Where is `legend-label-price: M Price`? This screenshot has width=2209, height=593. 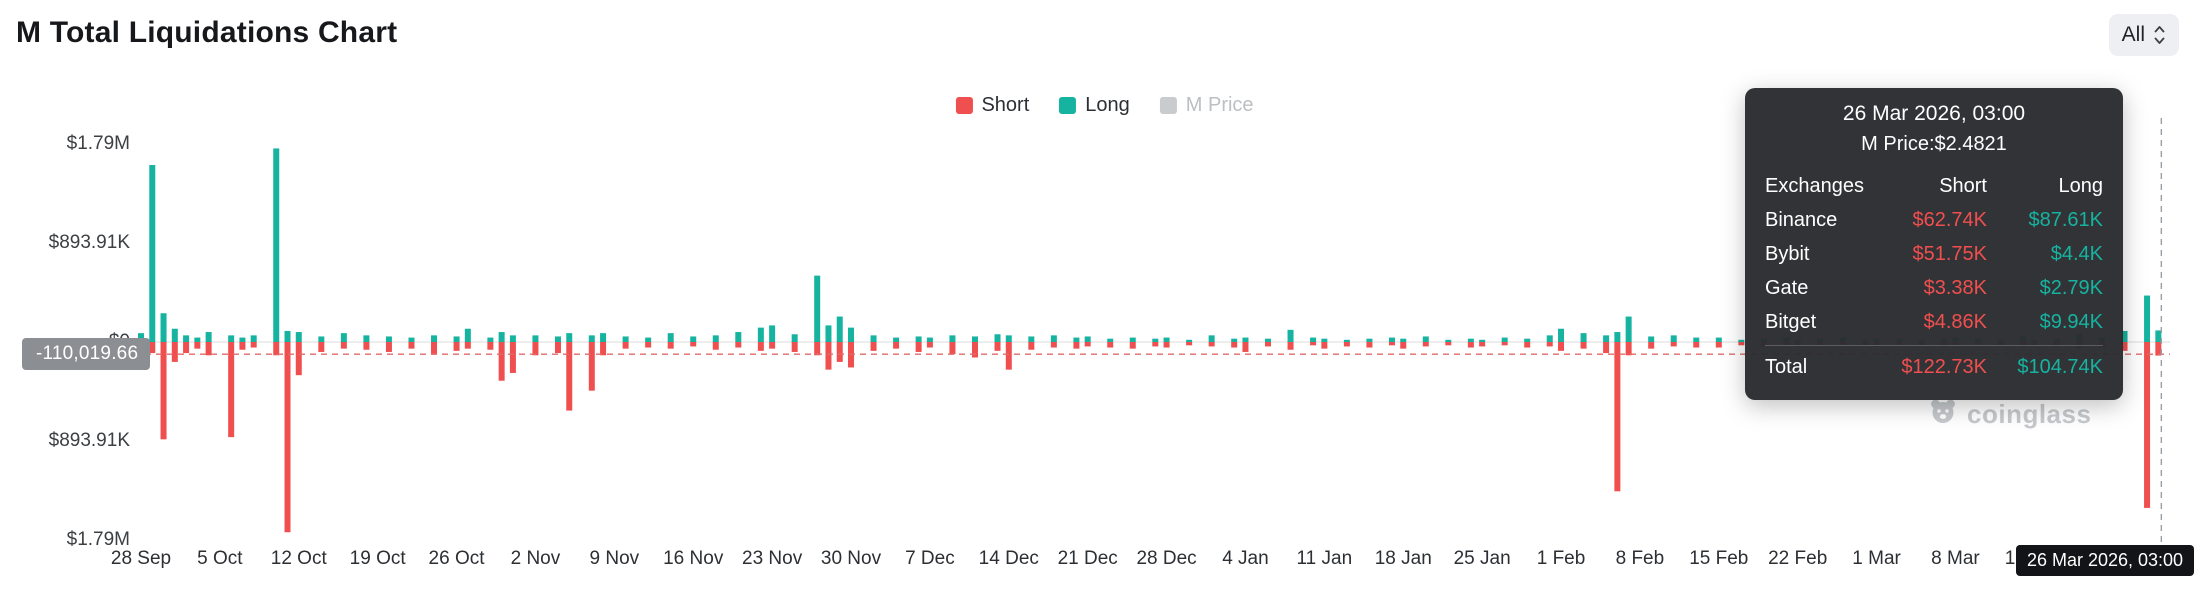 legend-label-price: M Price is located at coordinates (1219, 105).